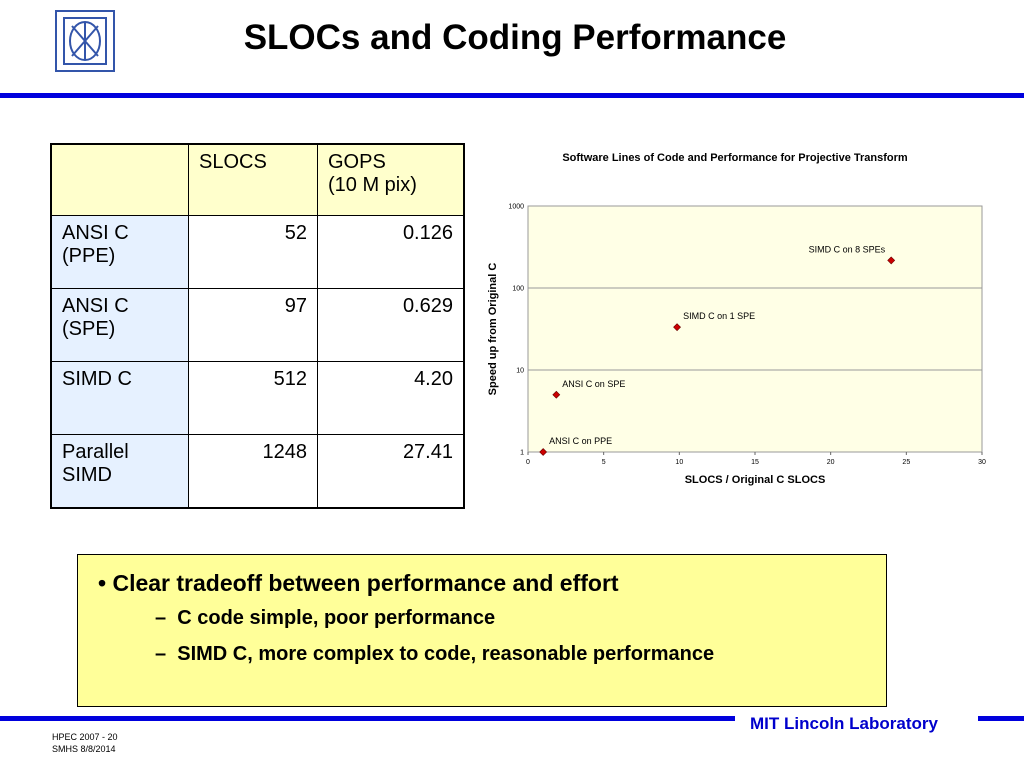 This screenshot has width=1024, height=768. I want to click on row-label: ANSI C (SPE), so click(119, 325).